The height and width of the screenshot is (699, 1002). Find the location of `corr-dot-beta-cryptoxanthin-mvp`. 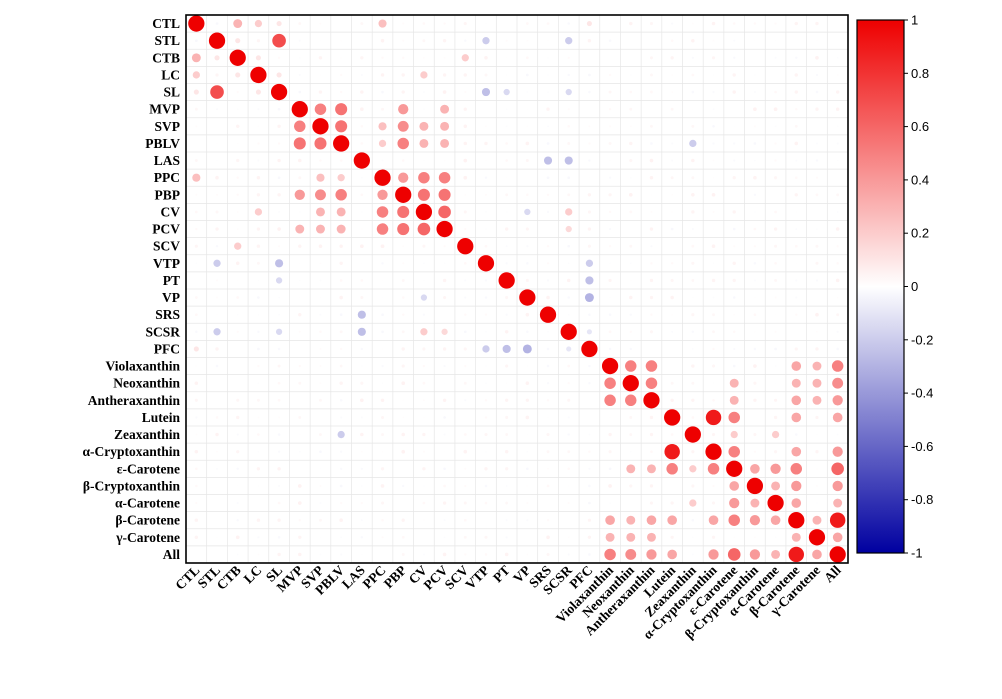

corr-dot-beta-cryptoxanthin-mvp is located at coordinates (299, 486).